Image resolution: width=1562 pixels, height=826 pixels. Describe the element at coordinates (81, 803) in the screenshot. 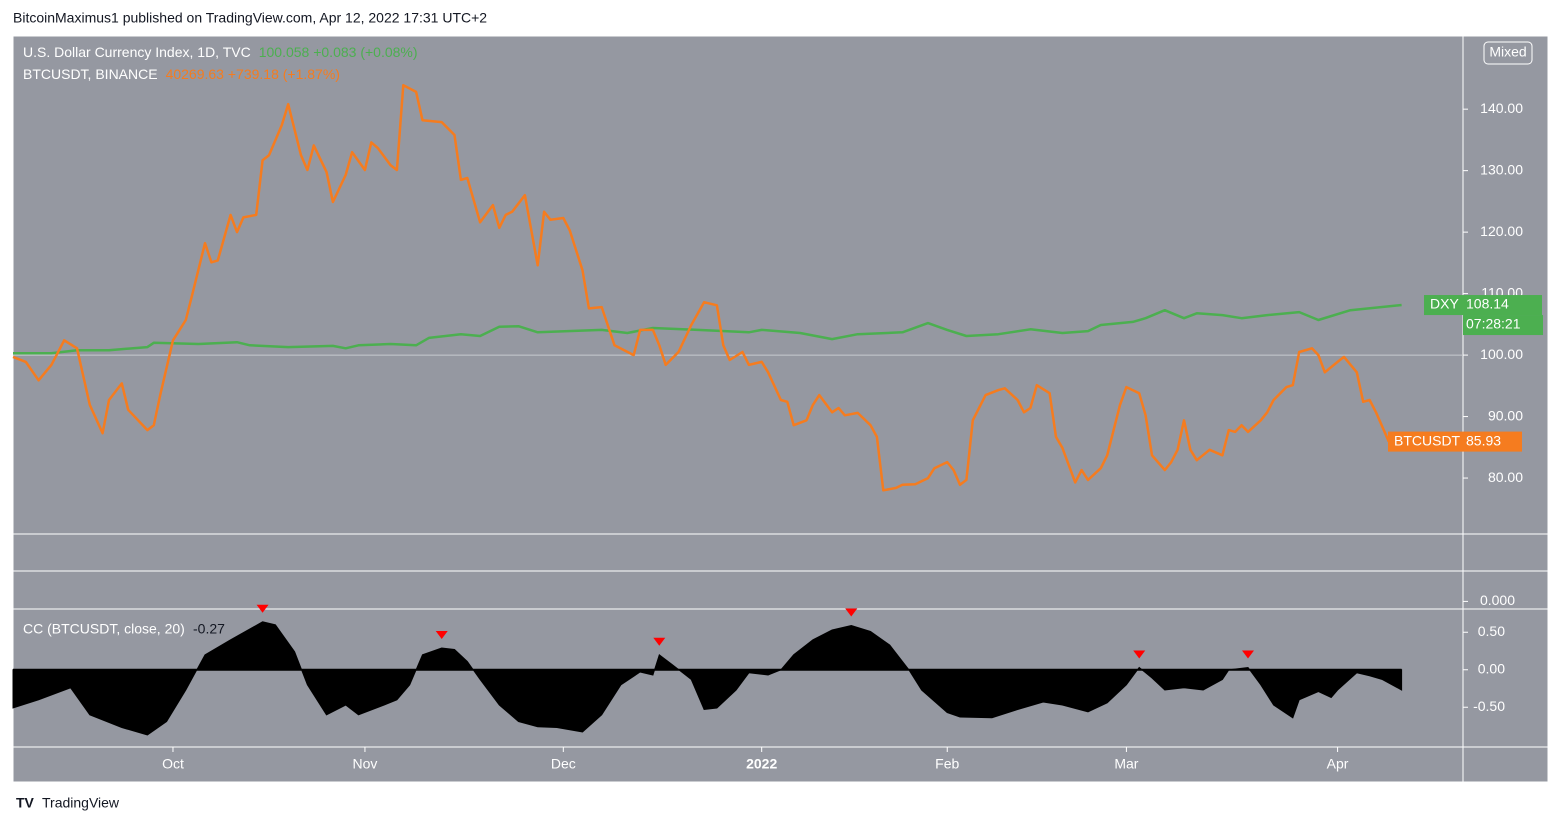

I see `brand: TradingView` at that location.